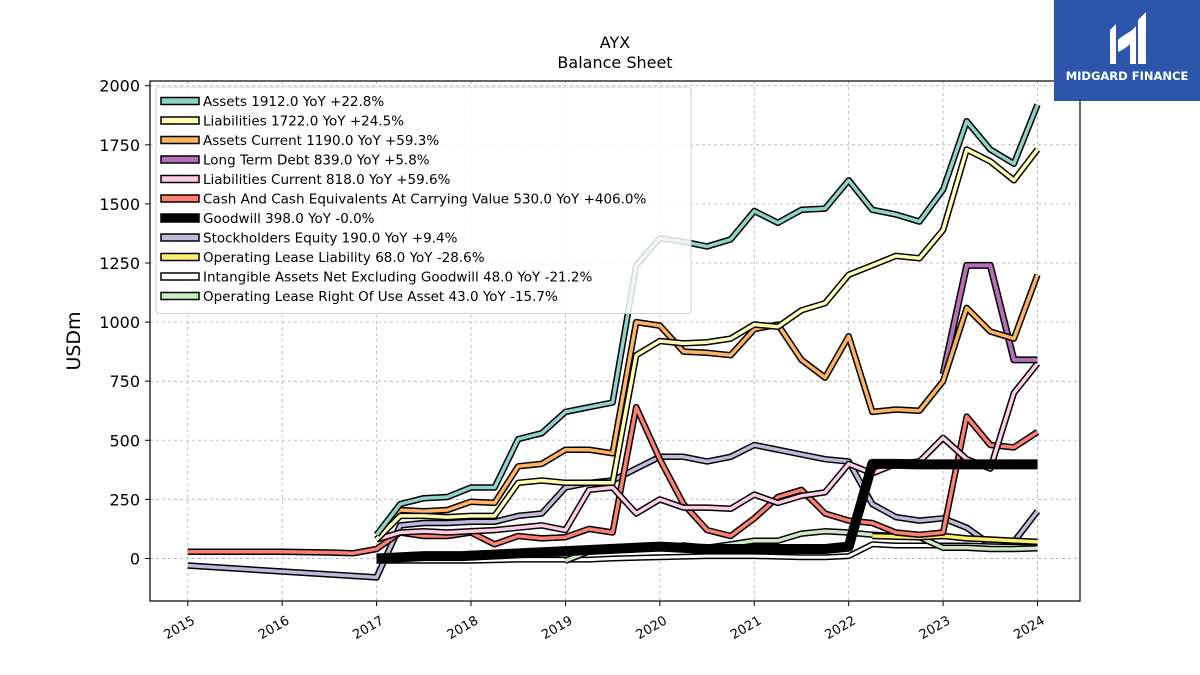  What do you see at coordinates (180, 237) in the screenshot?
I see `legend-swatch-stockholders-equity` at bounding box center [180, 237].